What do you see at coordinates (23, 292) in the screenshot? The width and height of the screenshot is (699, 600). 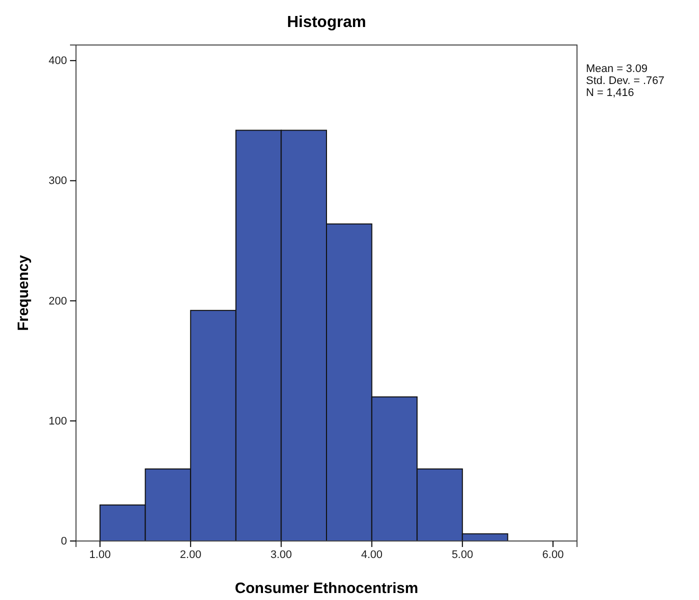 I see `y-axis-title: Frequency` at bounding box center [23, 292].